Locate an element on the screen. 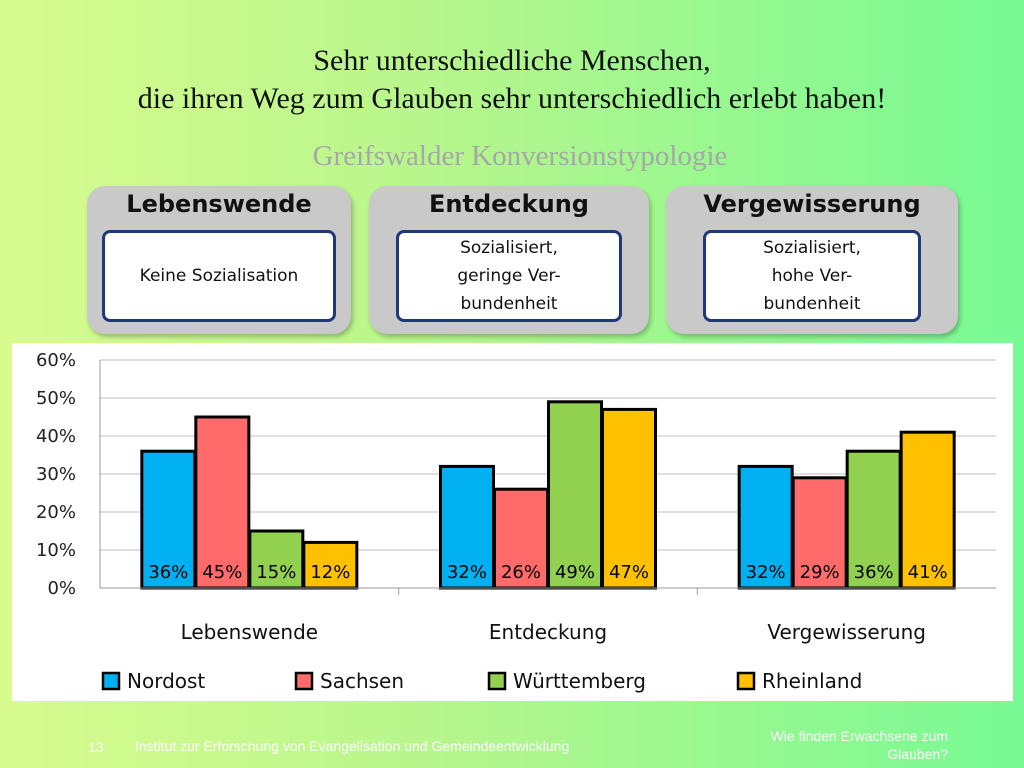 The width and height of the screenshot is (1024, 768). y-tick-label: 50% is located at coordinates (56, 398).